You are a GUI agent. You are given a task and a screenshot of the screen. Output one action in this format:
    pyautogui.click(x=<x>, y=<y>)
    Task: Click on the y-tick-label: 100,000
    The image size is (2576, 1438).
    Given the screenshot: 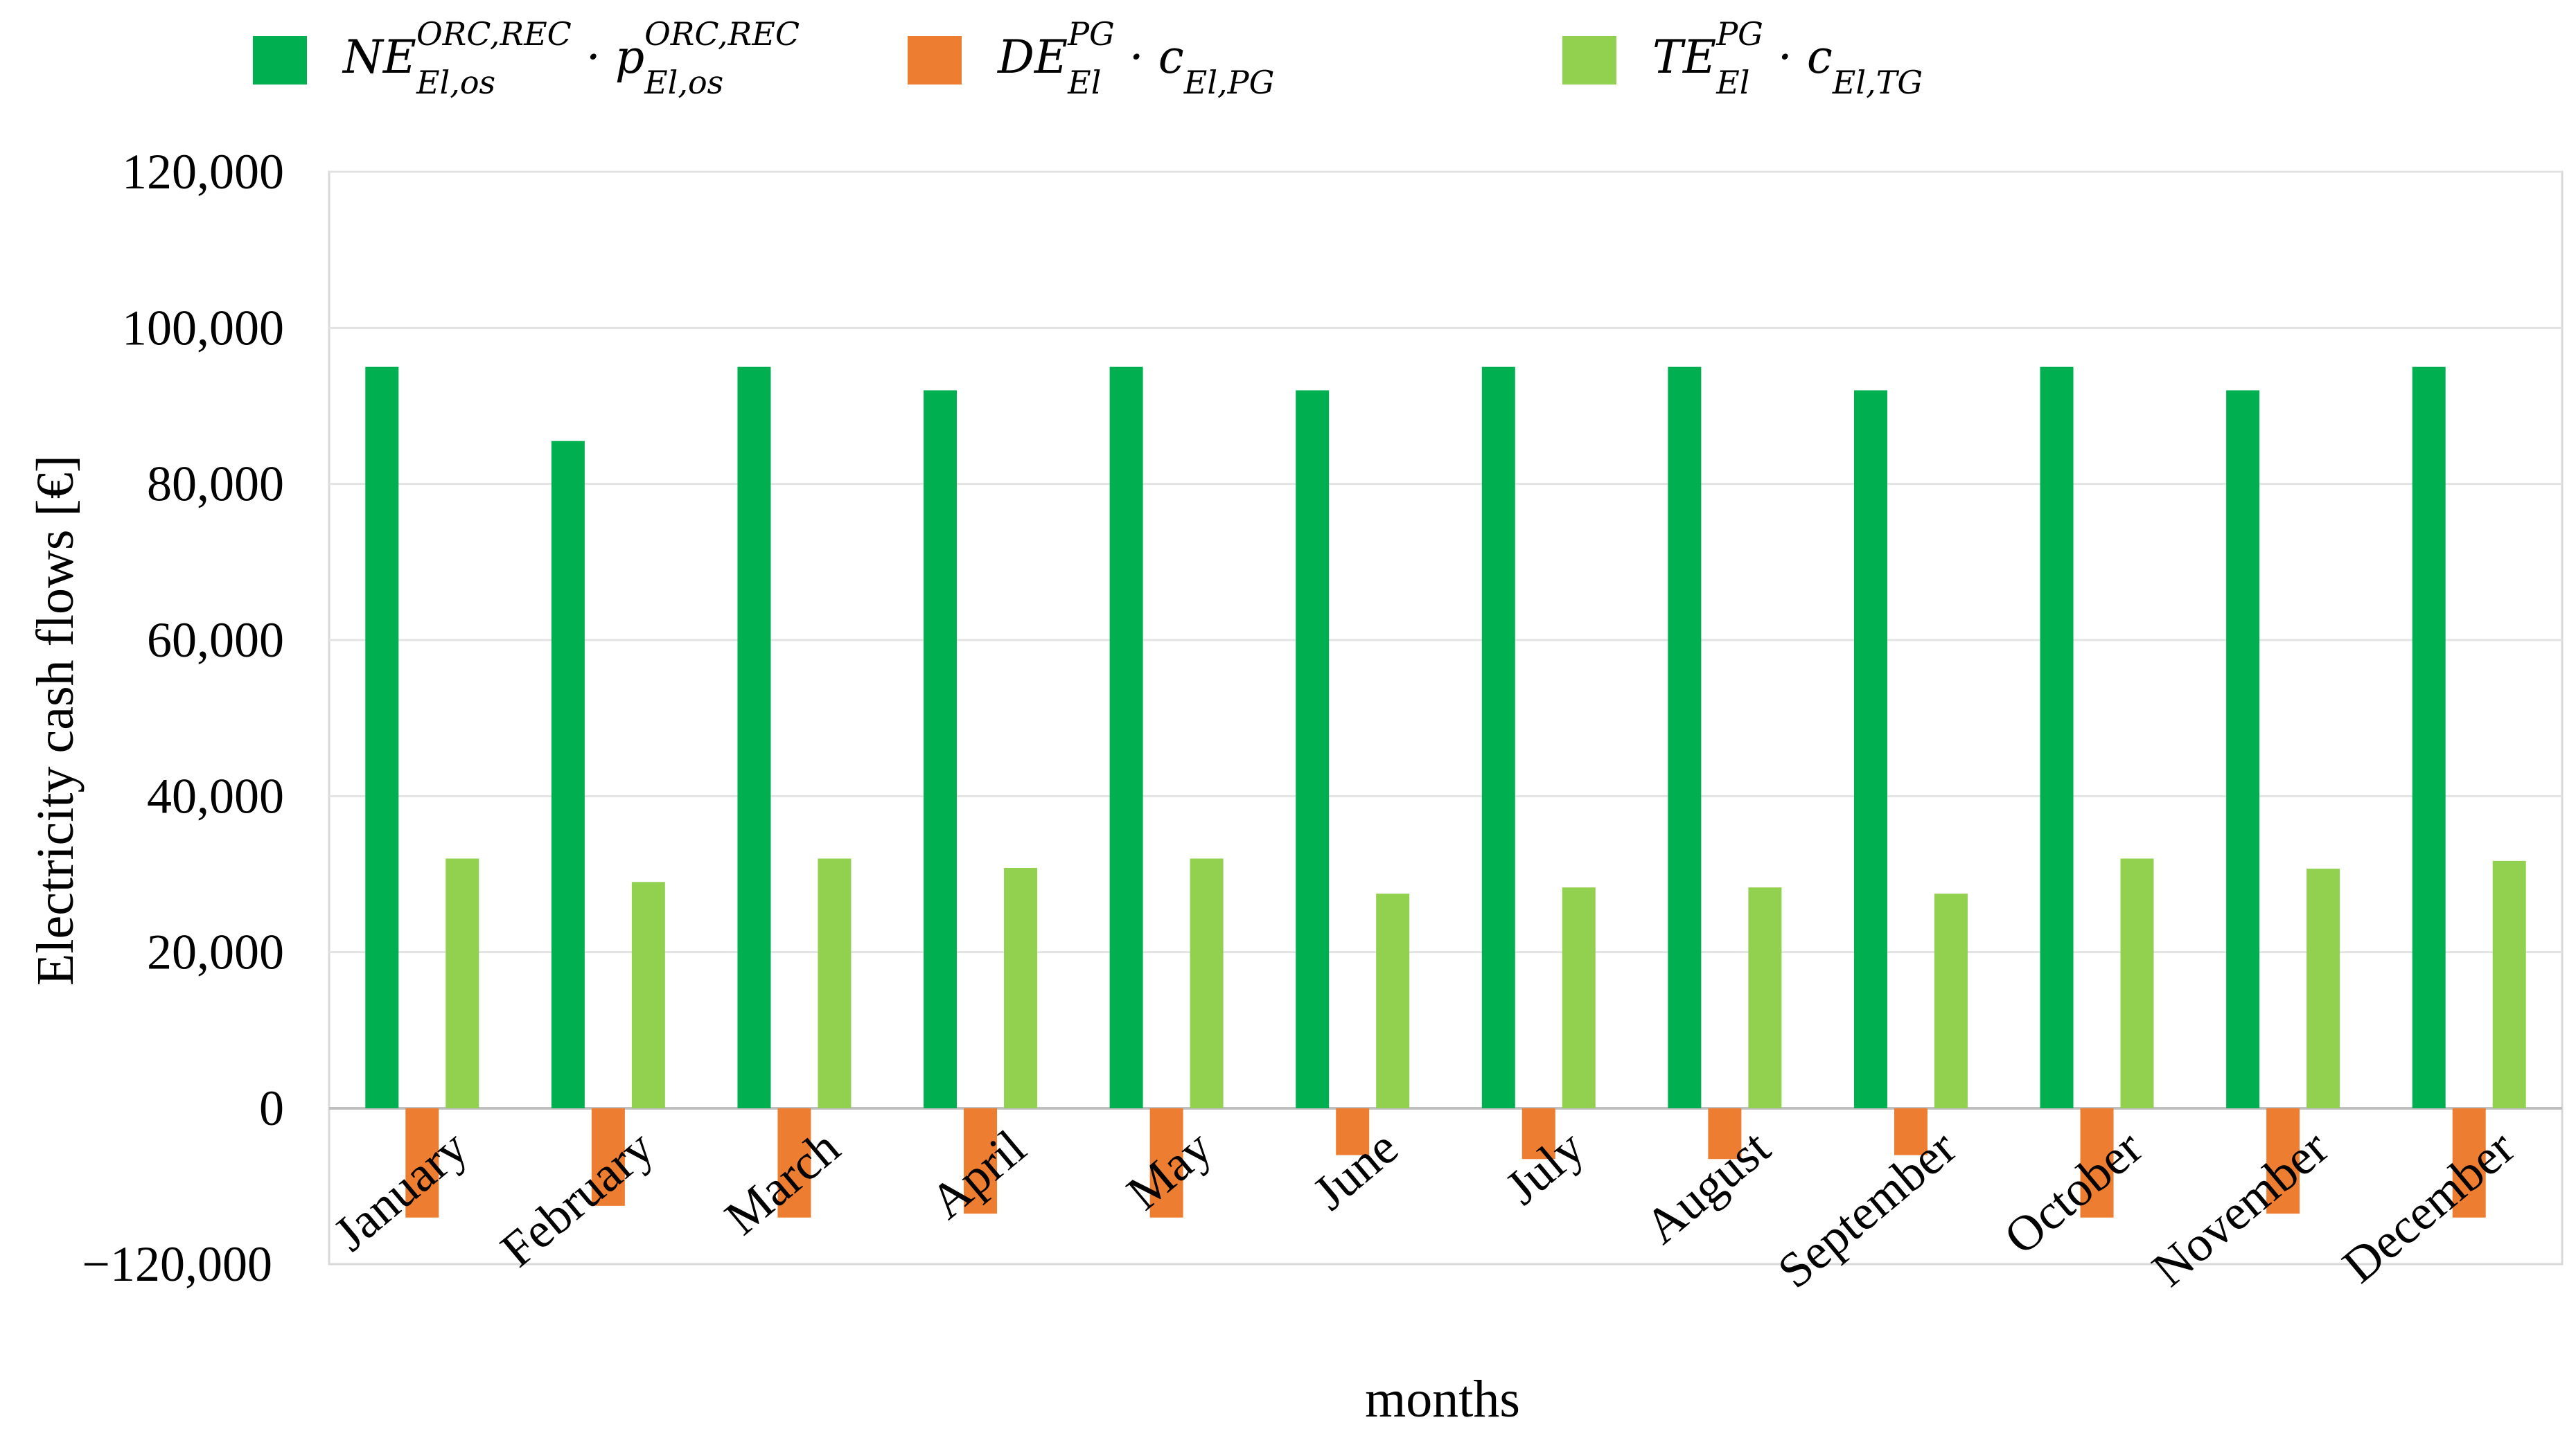 What is the action you would take?
    pyautogui.click(x=203, y=327)
    